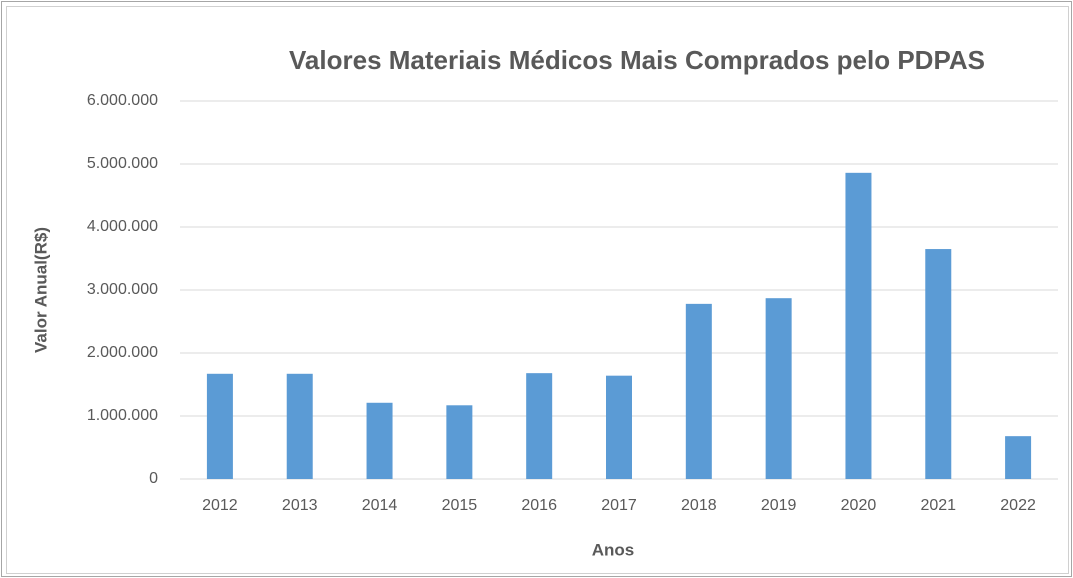 The width and height of the screenshot is (1073, 578). What do you see at coordinates (122, 352) in the screenshot?
I see `y-tick-label: 2.000.000` at bounding box center [122, 352].